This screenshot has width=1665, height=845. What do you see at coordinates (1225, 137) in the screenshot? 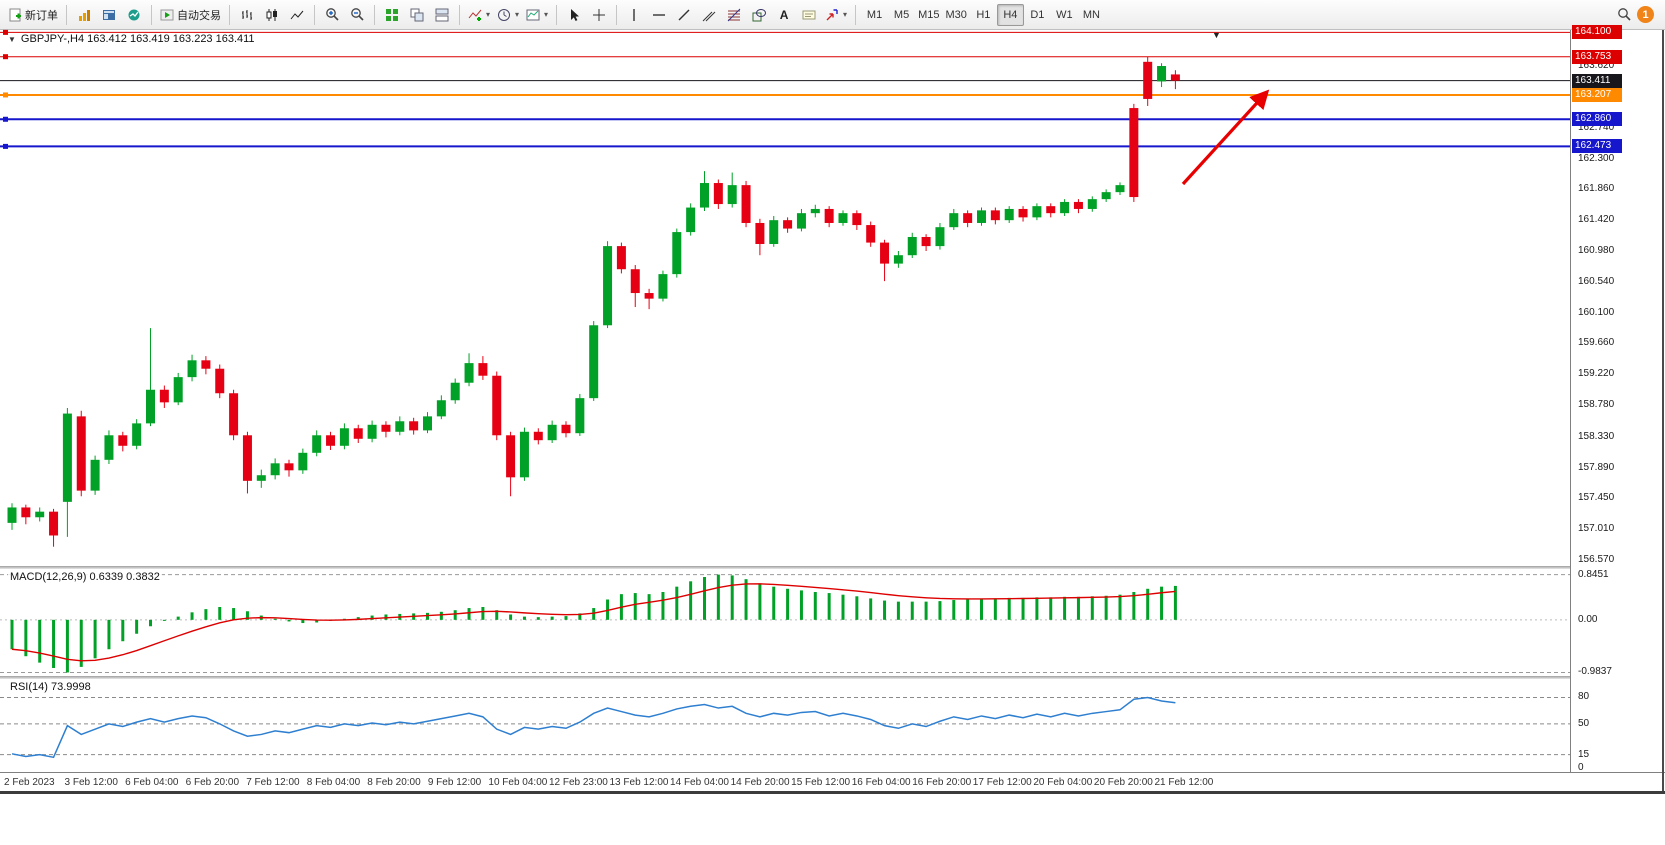
I see `trend-arrow-annotation` at bounding box center [1225, 137].